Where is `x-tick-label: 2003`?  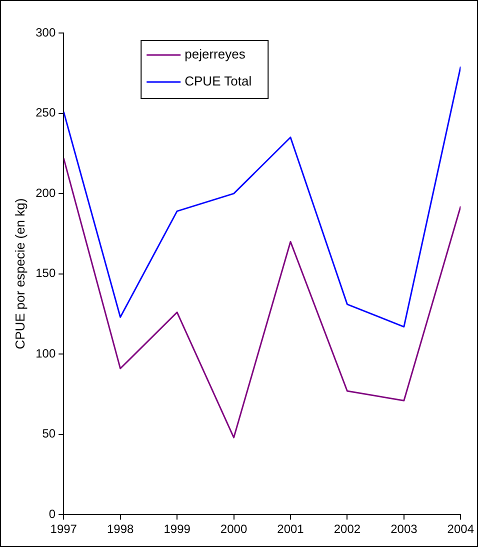
x-tick-label: 2003 is located at coordinates (404, 529).